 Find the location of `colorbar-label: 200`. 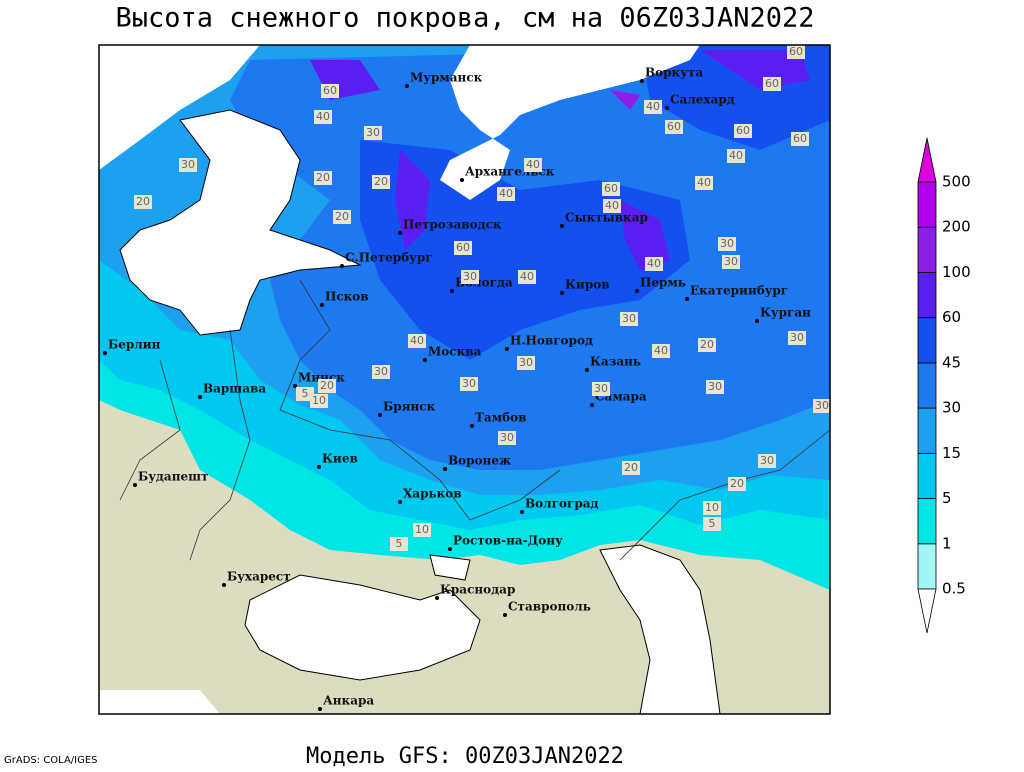

colorbar-label: 200 is located at coordinates (956, 227).